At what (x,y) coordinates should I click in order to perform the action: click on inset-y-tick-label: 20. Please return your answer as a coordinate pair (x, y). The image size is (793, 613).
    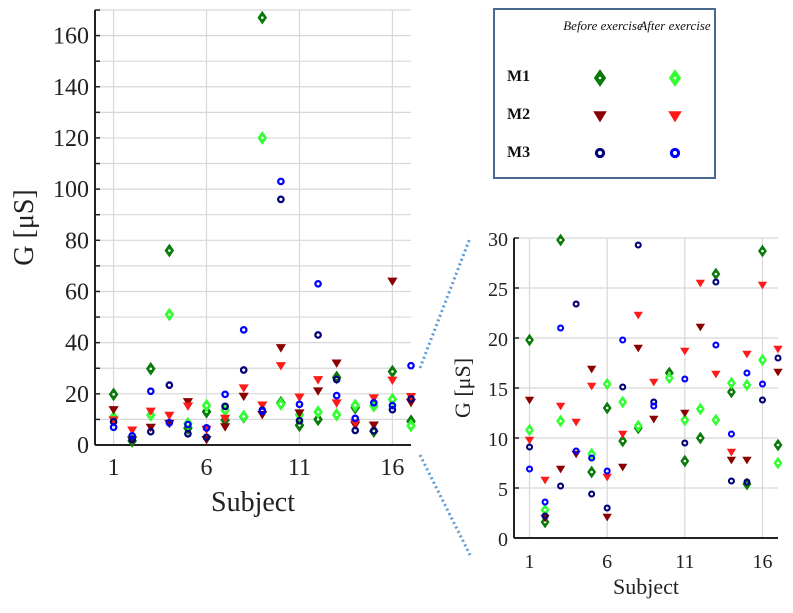
    Looking at the image, I should click on (498, 340).